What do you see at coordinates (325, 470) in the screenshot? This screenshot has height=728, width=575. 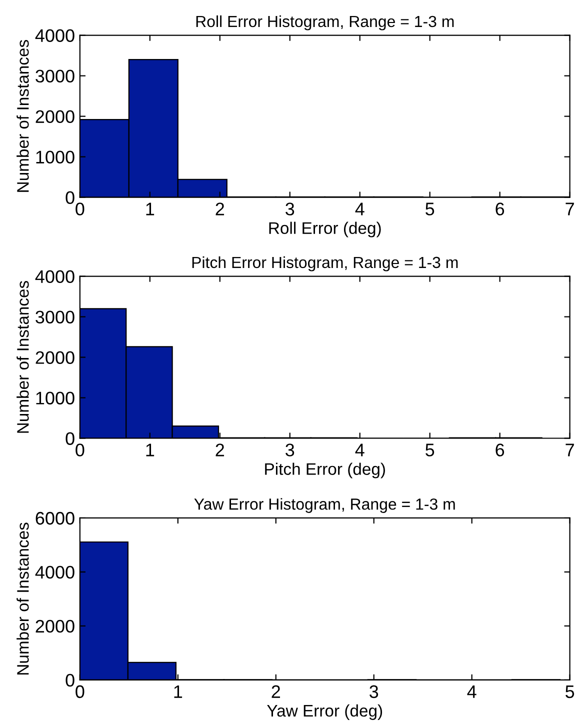 I see `x-axis-title: Pitch Error (deg)` at bounding box center [325, 470].